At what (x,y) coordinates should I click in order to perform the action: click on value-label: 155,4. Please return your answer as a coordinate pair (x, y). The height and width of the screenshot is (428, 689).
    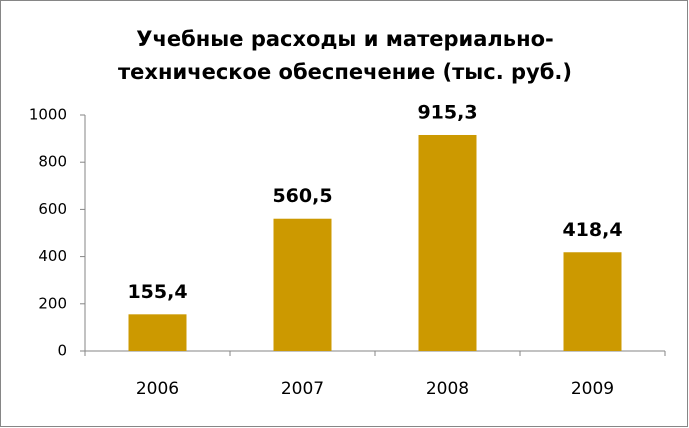
    Looking at the image, I should click on (157, 292).